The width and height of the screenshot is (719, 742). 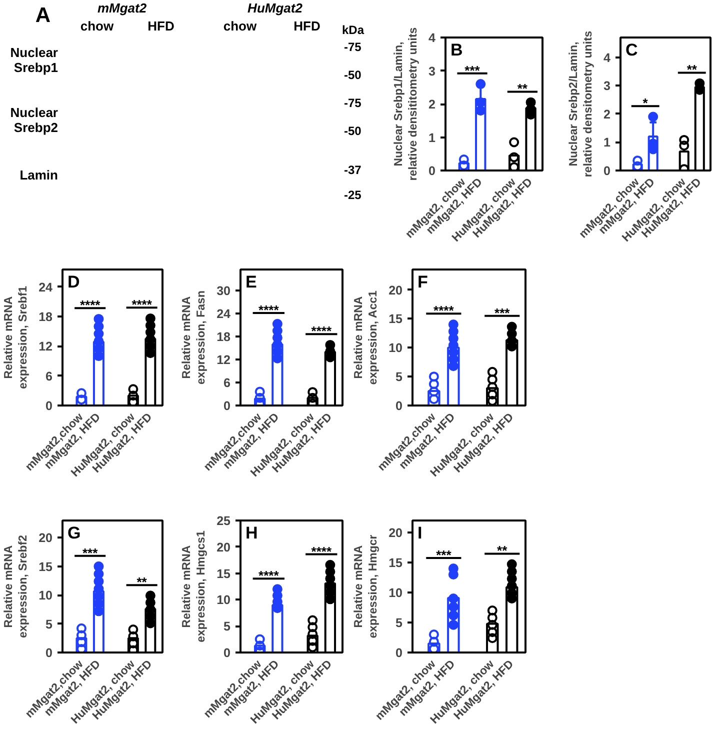 What do you see at coordinates (223, 521) in the screenshot?
I see `y-tick-label: 25` at bounding box center [223, 521].